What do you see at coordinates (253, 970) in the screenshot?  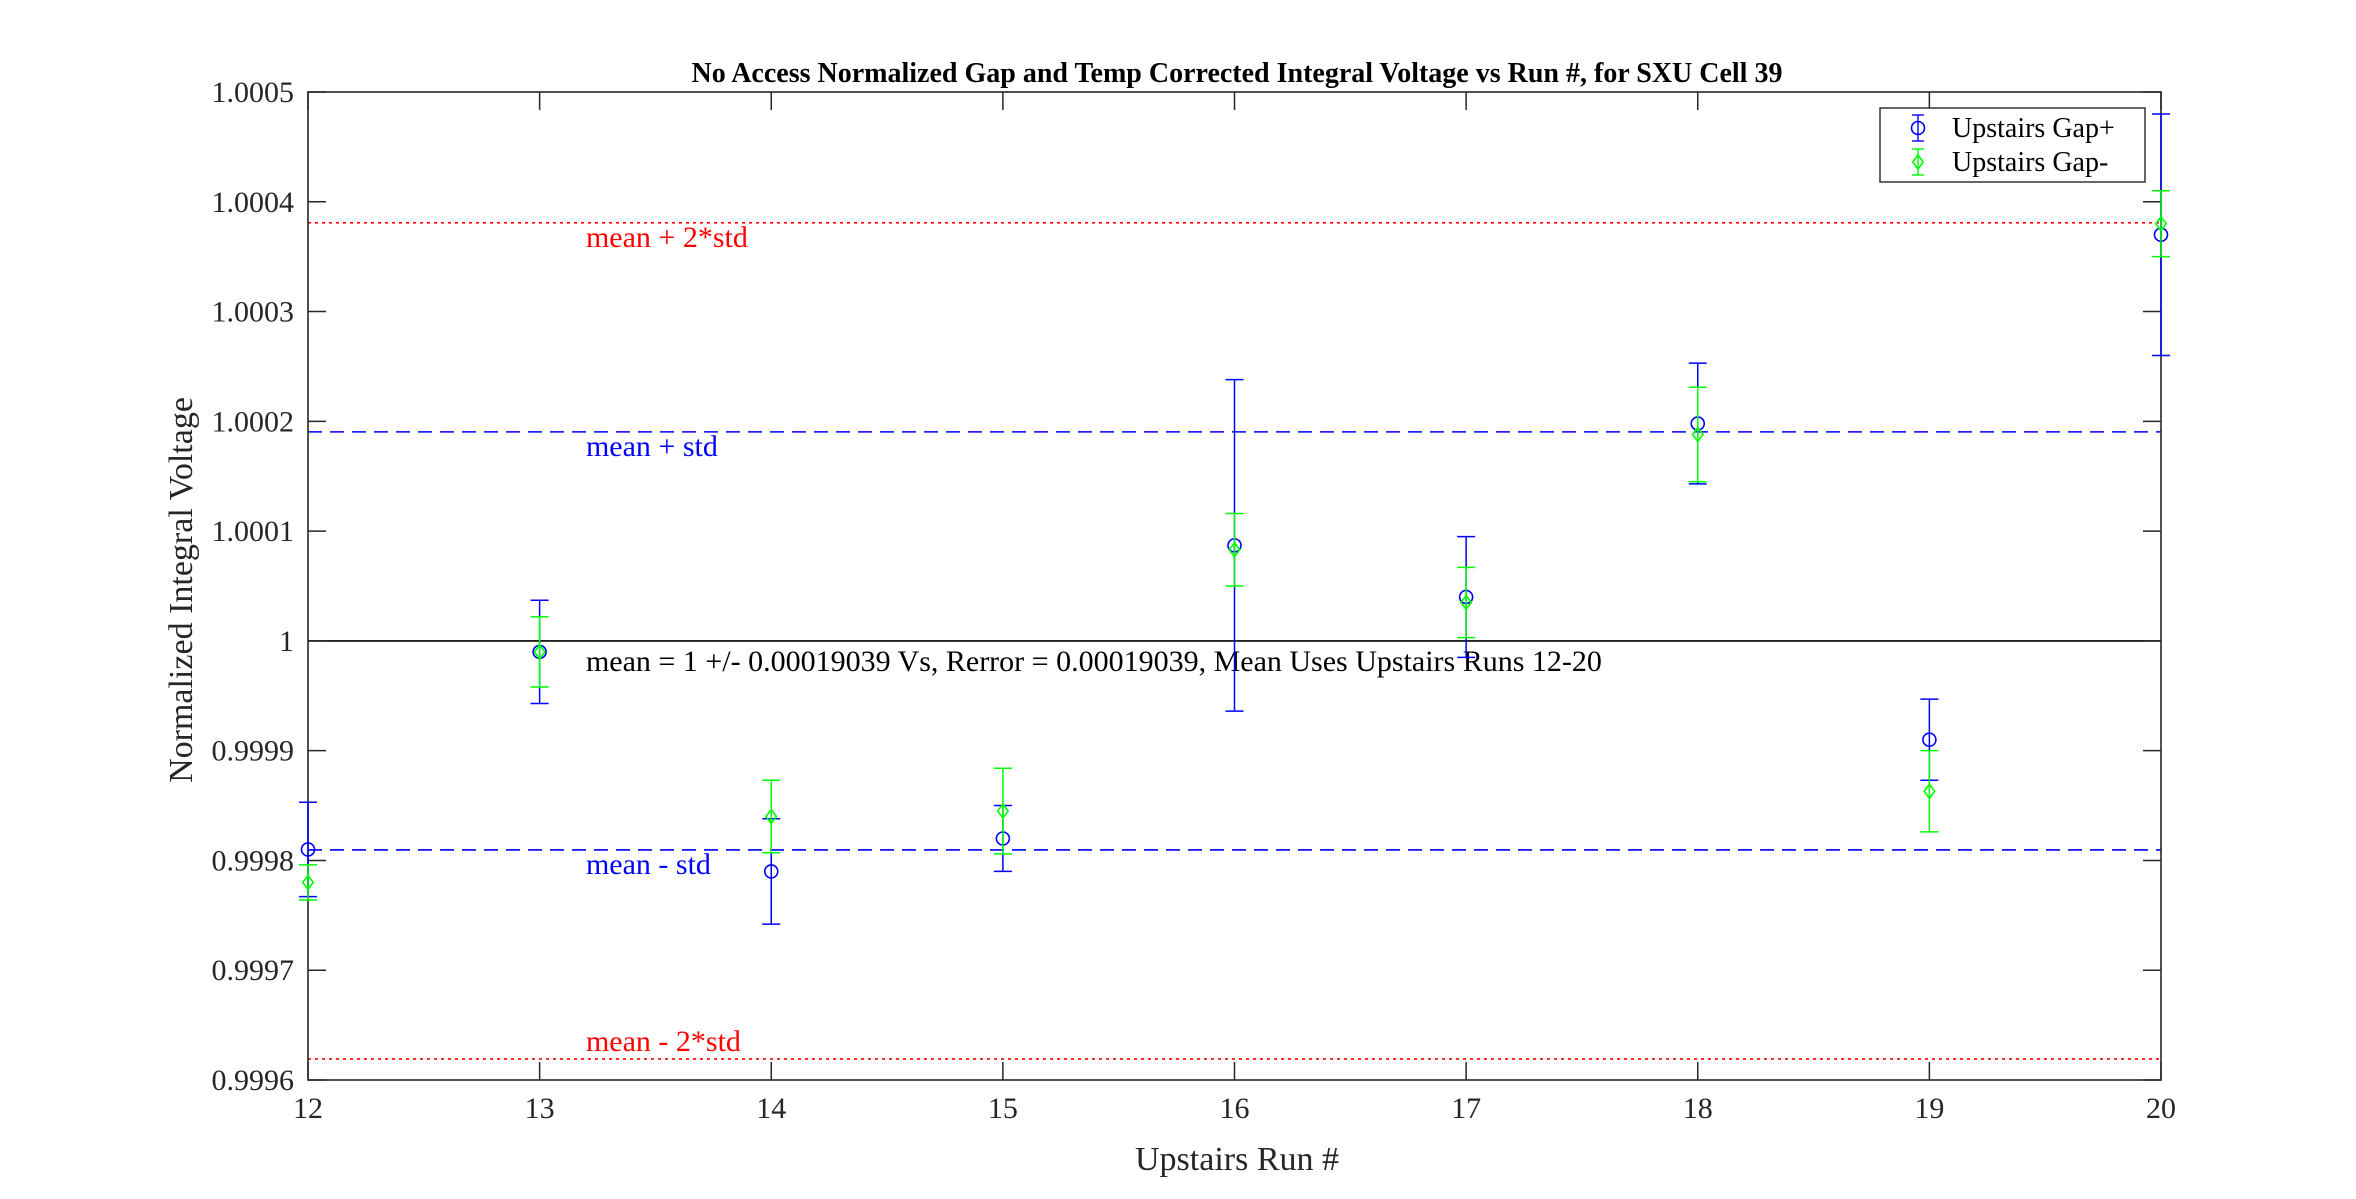 I see `y-tick-label: 0.9997` at bounding box center [253, 970].